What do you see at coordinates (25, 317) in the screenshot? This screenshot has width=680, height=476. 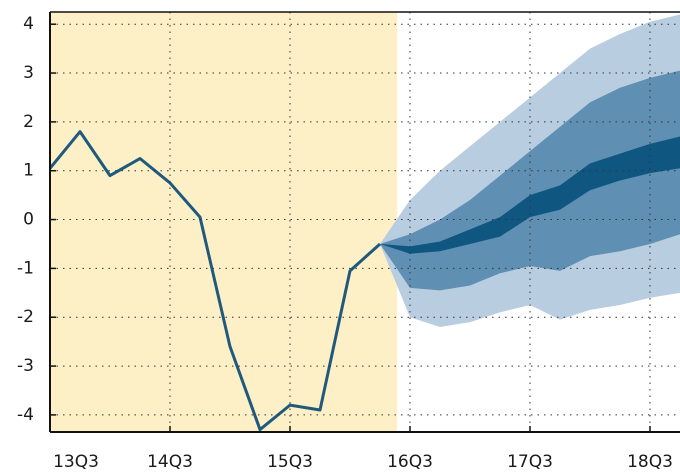 I see `y-tick-label: -2` at bounding box center [25, 317].